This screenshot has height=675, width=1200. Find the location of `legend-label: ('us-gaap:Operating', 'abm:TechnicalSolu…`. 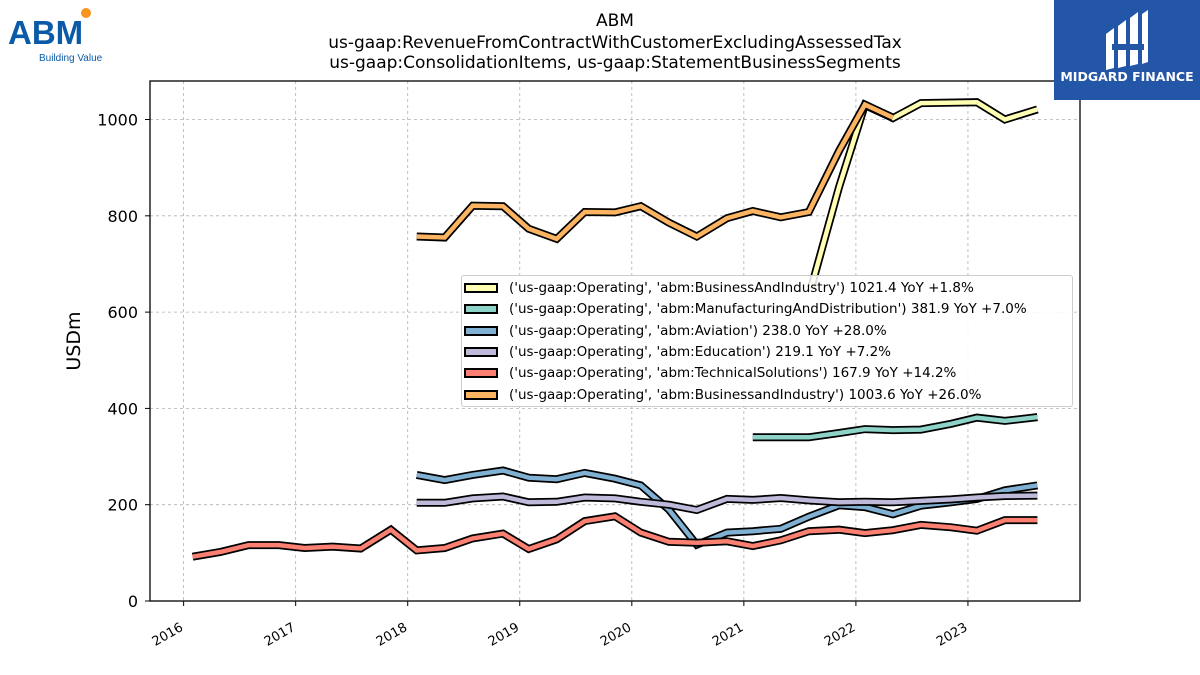

legend-label: ('us-gaap:Operating', 'abm:TechnicalSolu… is located at coordinates (733, 373).